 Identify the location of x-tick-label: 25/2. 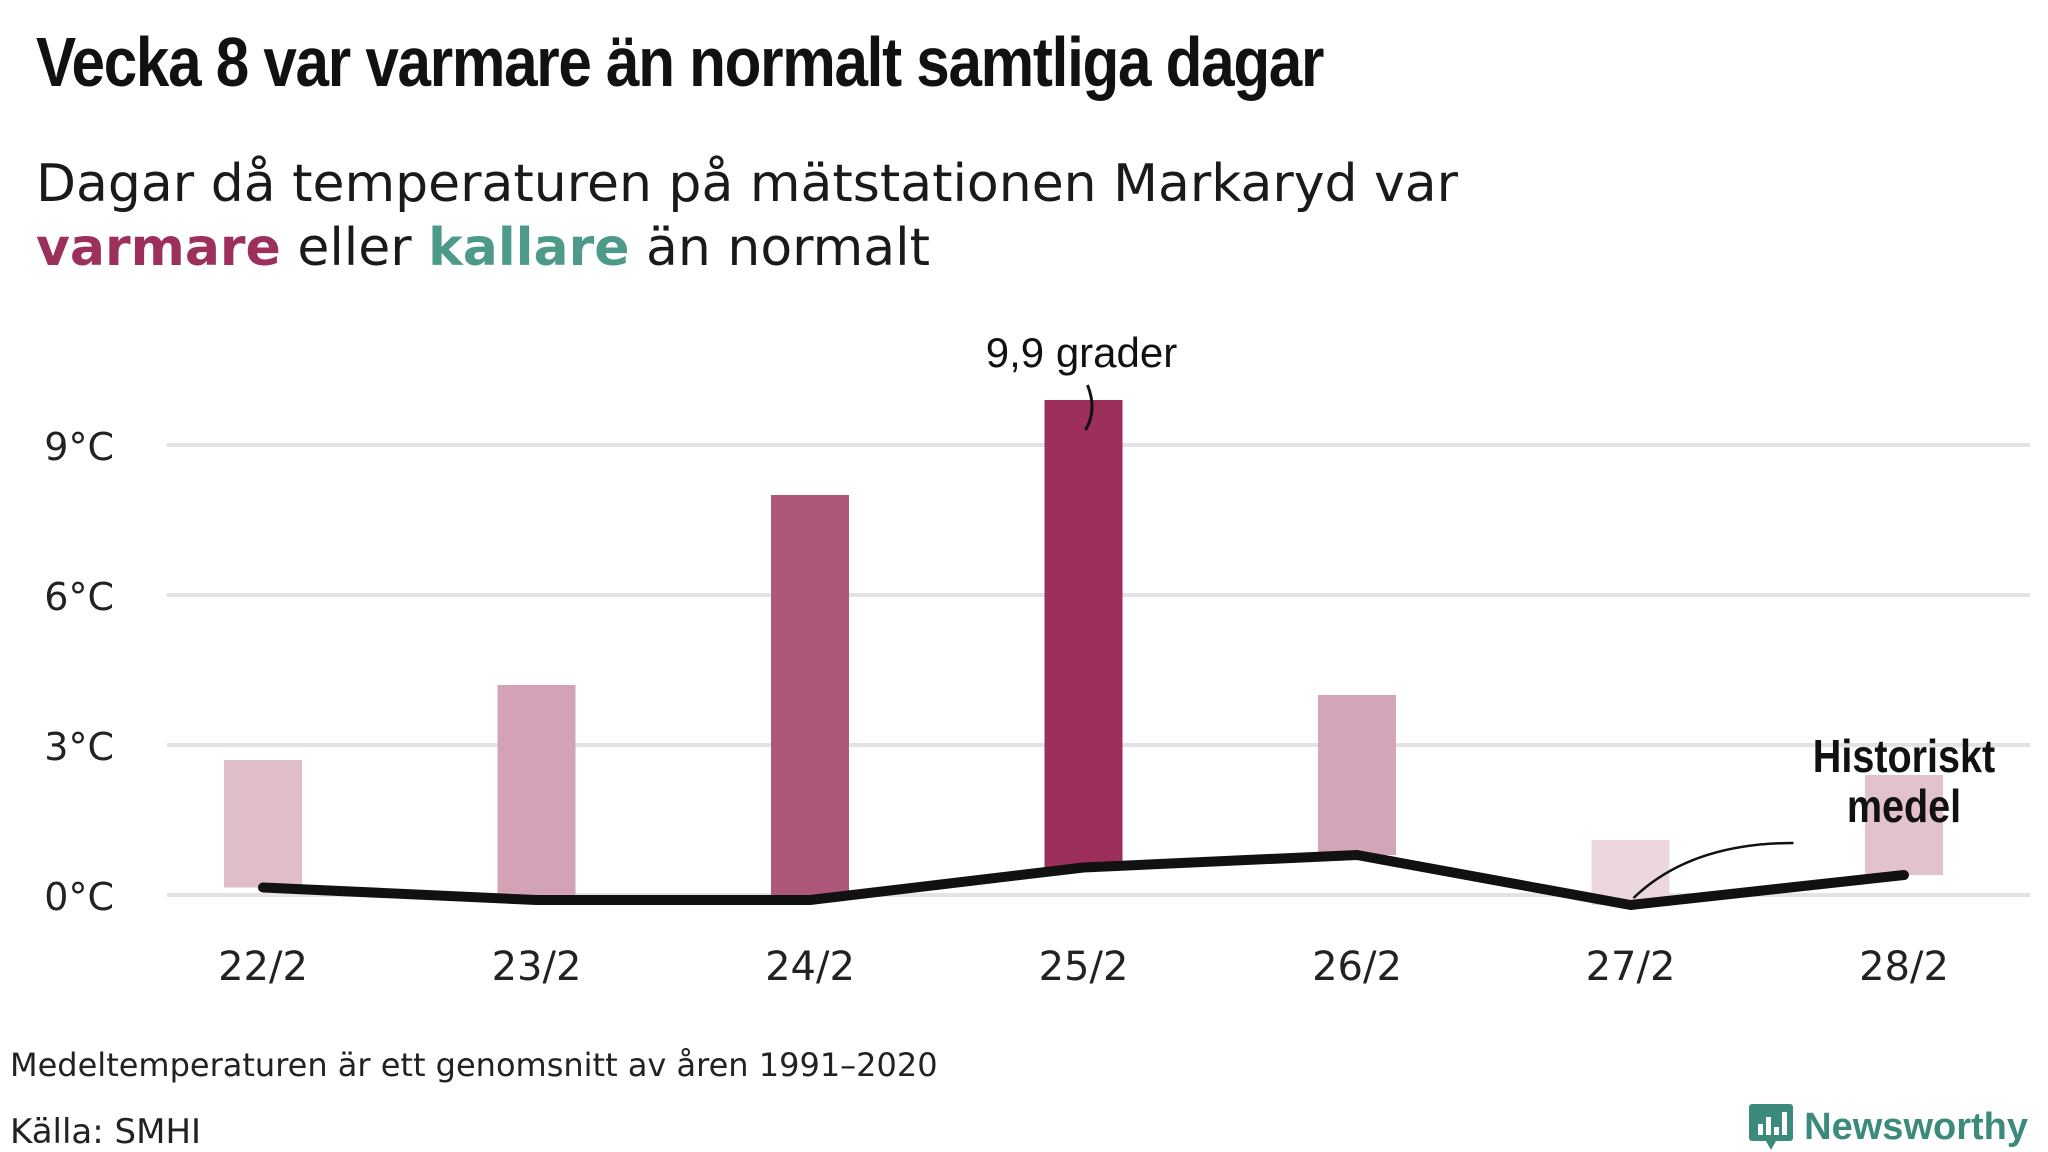
(1084, 967).